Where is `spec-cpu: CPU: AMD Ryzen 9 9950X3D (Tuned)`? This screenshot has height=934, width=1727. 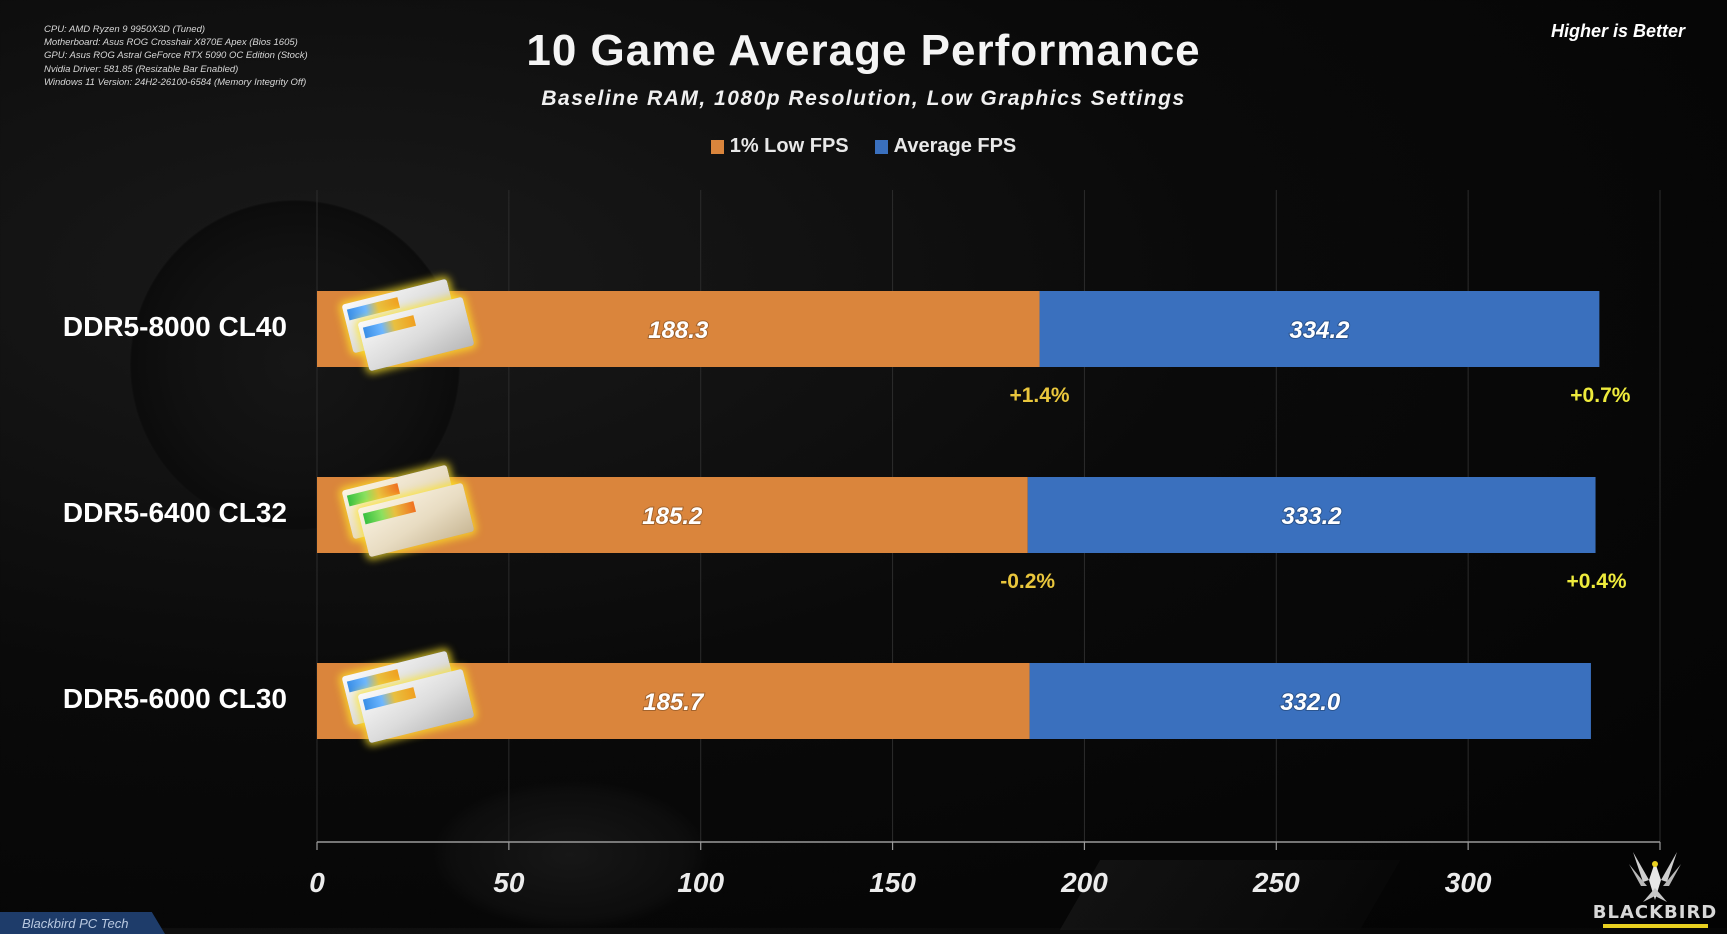 spec-cpu: CPU: AMD Ryzen 9 9950X3D (Tuned) is located at coordinates (125, 29).